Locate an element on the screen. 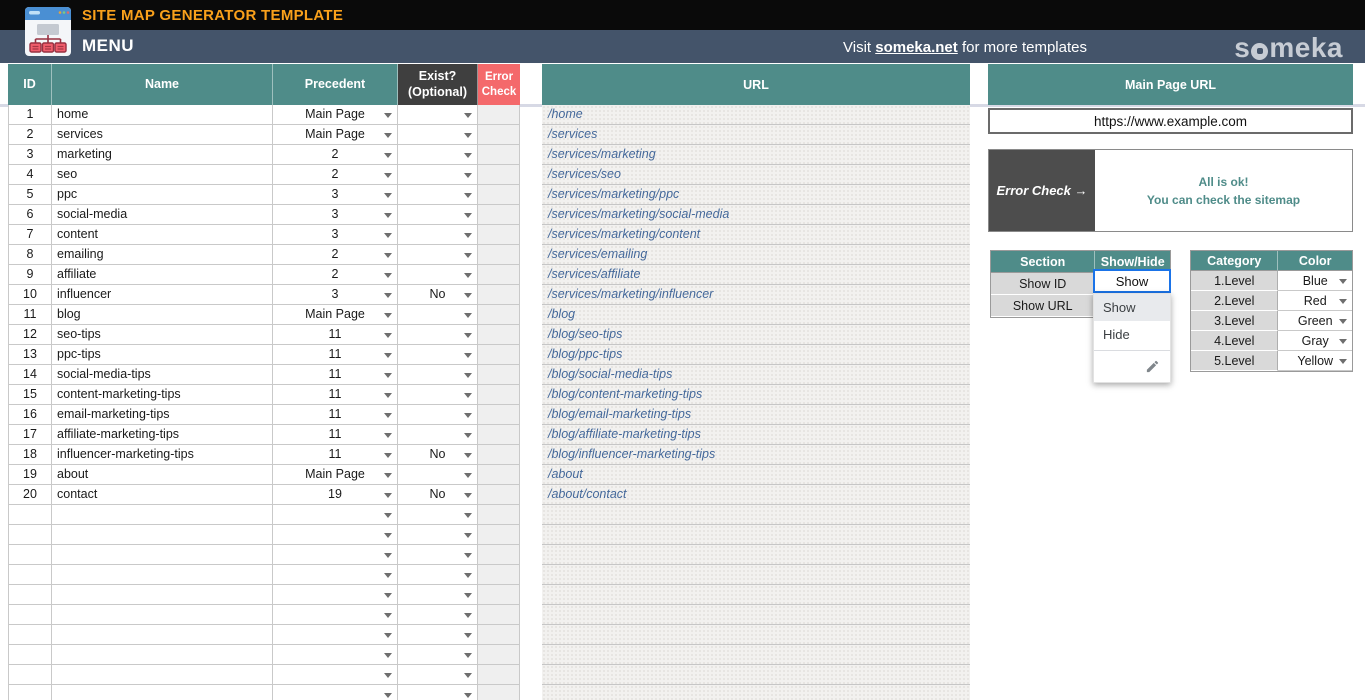 This screenshot has height=700, width=1365. exist-cell: No is located at coordinates (438, 294).